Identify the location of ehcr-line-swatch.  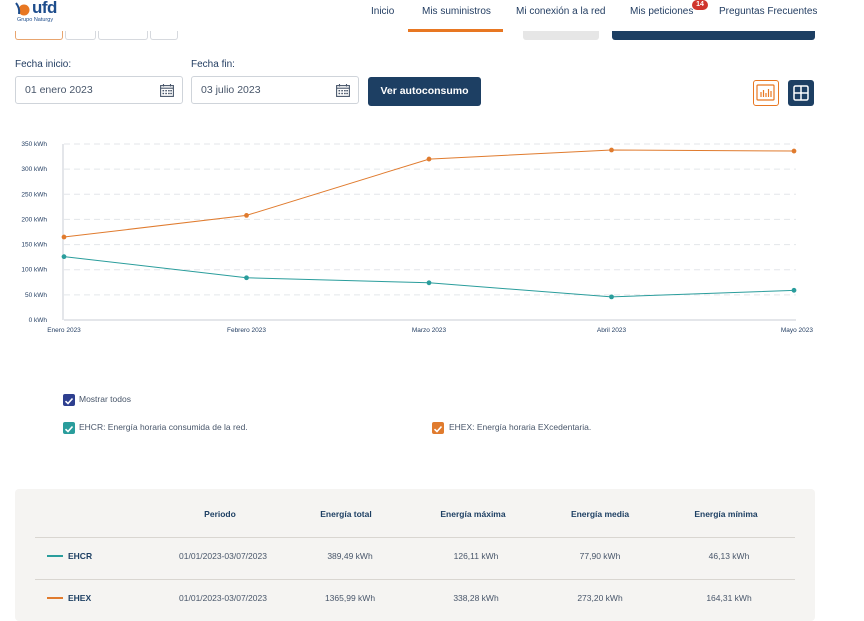
(55, 556).